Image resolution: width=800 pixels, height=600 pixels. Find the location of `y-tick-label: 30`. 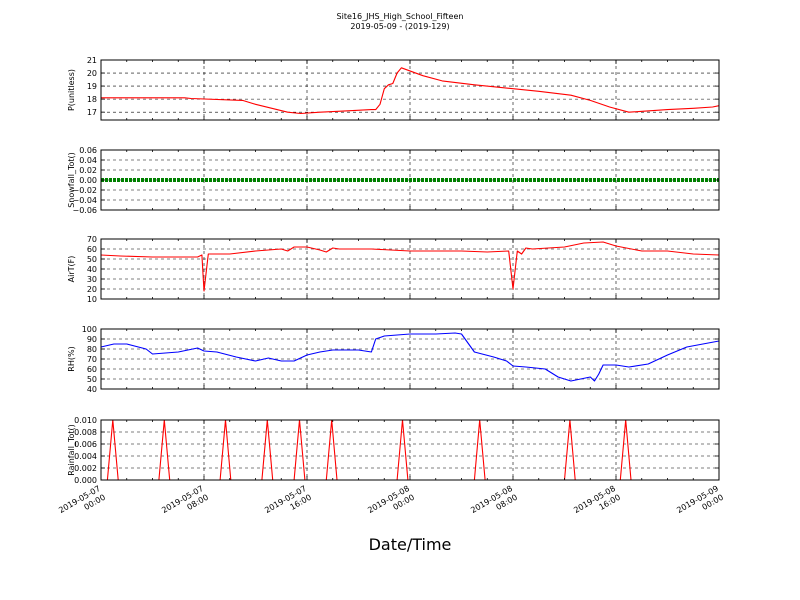

y-tick-label: 30 is located at coordinates (92, 279).